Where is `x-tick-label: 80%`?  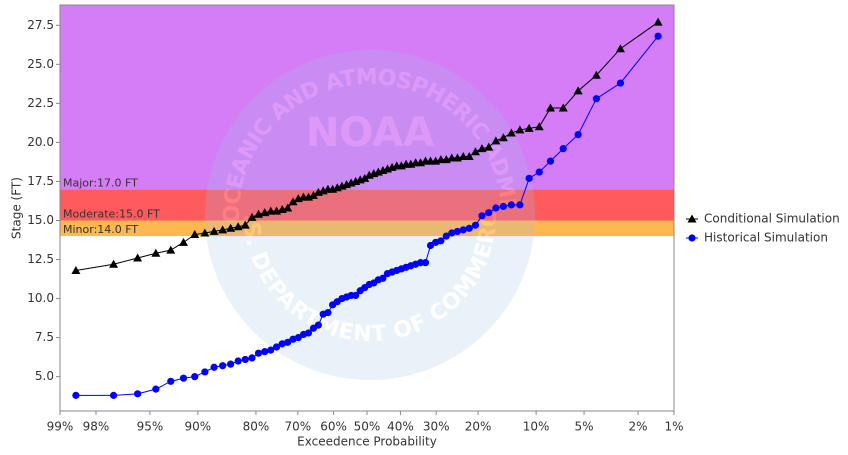 x-tick-label: 80% is located at coordinates (256, 427).